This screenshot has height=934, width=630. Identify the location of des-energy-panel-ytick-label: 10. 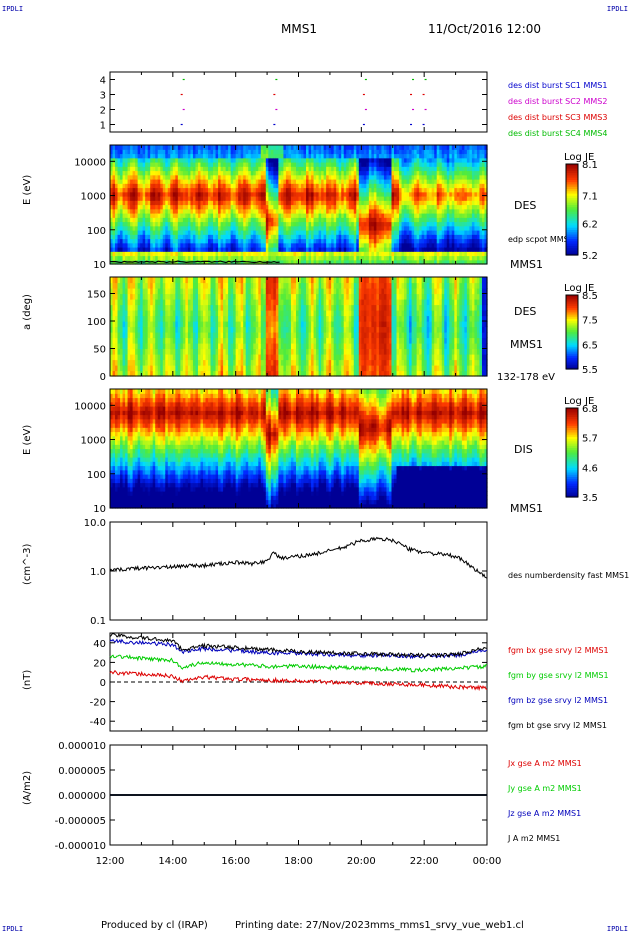
(99, 265).